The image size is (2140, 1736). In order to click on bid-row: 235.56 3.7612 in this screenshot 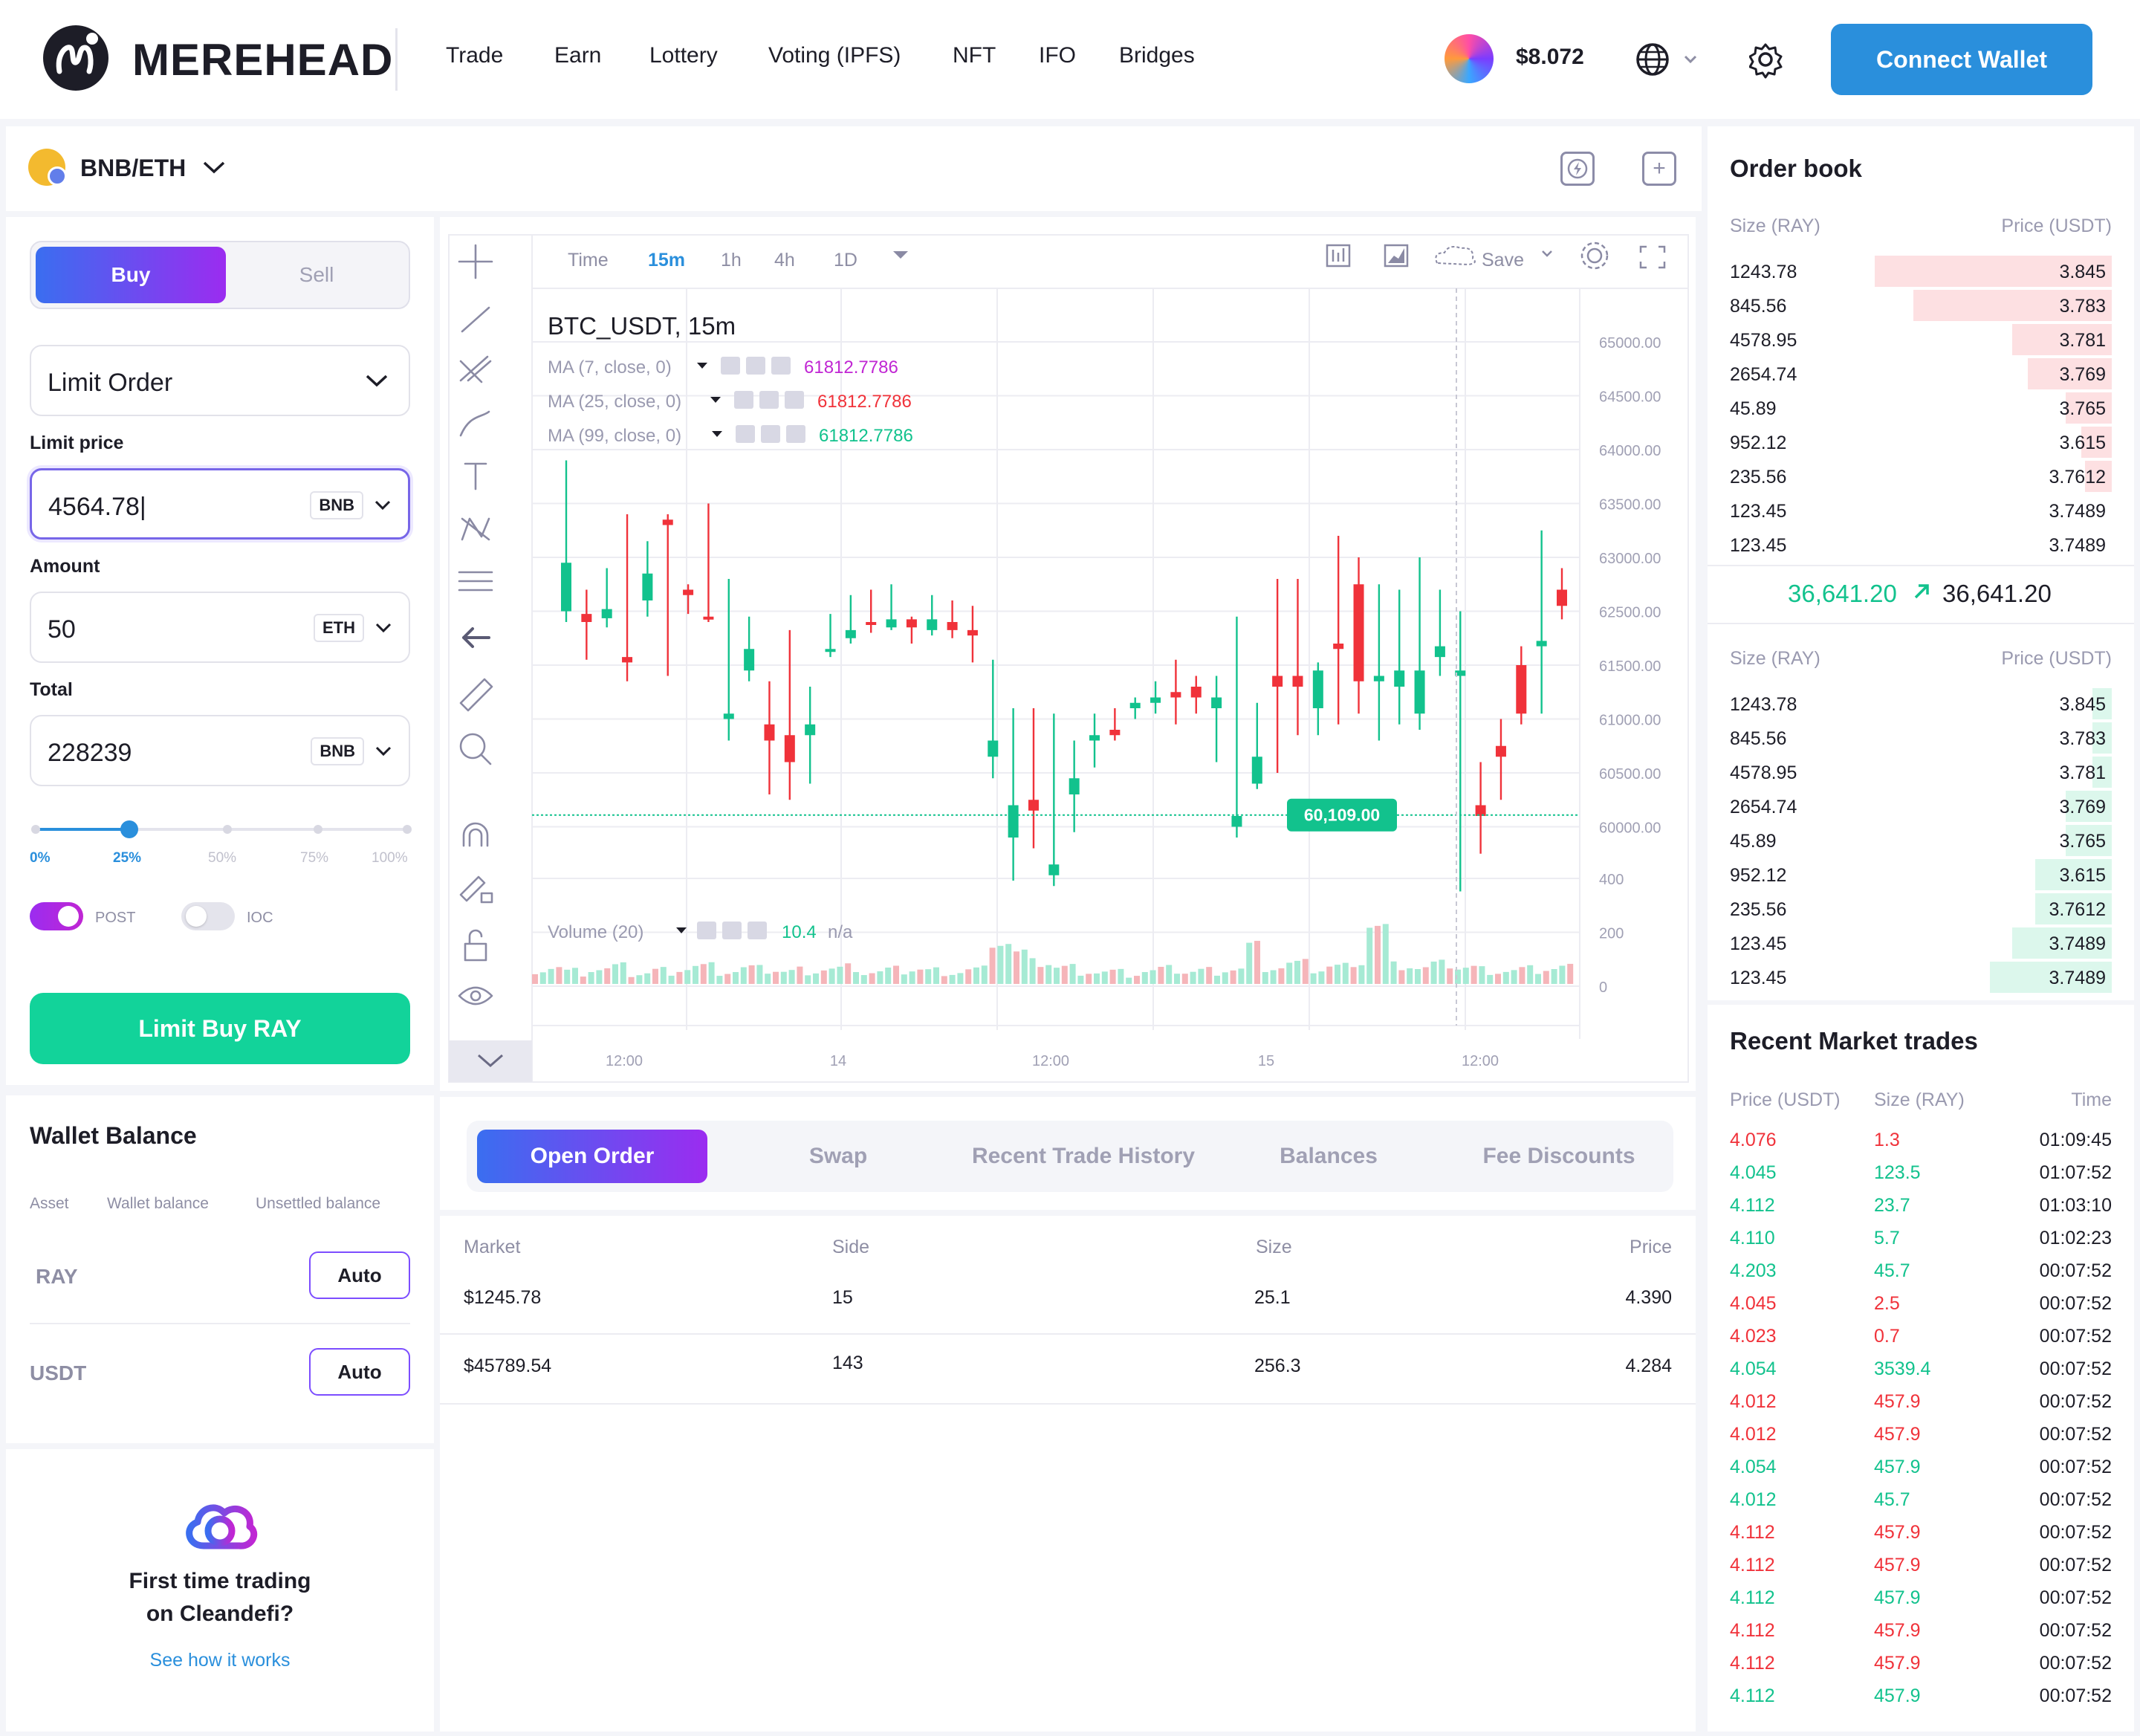, I will do `click(1921, 910)`.